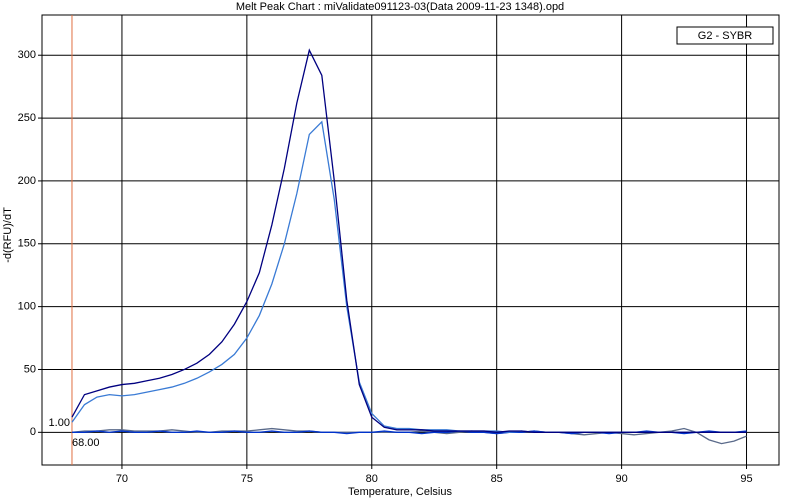 The width and height of the screenshot is (800, 500). What do you see at coordinates (27, 55) in the screenshot?
I see `y-tick-label: 300` at bounding box center [27, 55].